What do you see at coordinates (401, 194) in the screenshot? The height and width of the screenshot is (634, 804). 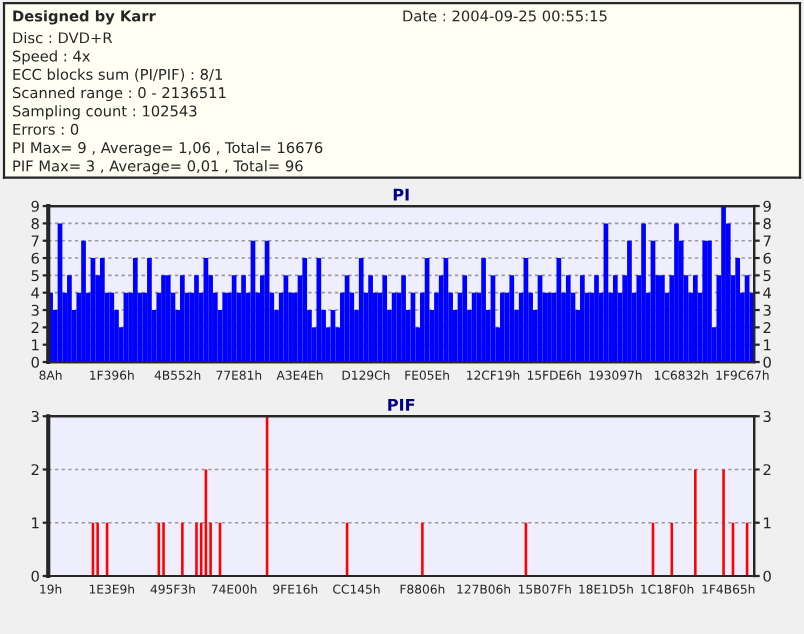 I see `chart-title: PI` at bounding box center [401, 194].